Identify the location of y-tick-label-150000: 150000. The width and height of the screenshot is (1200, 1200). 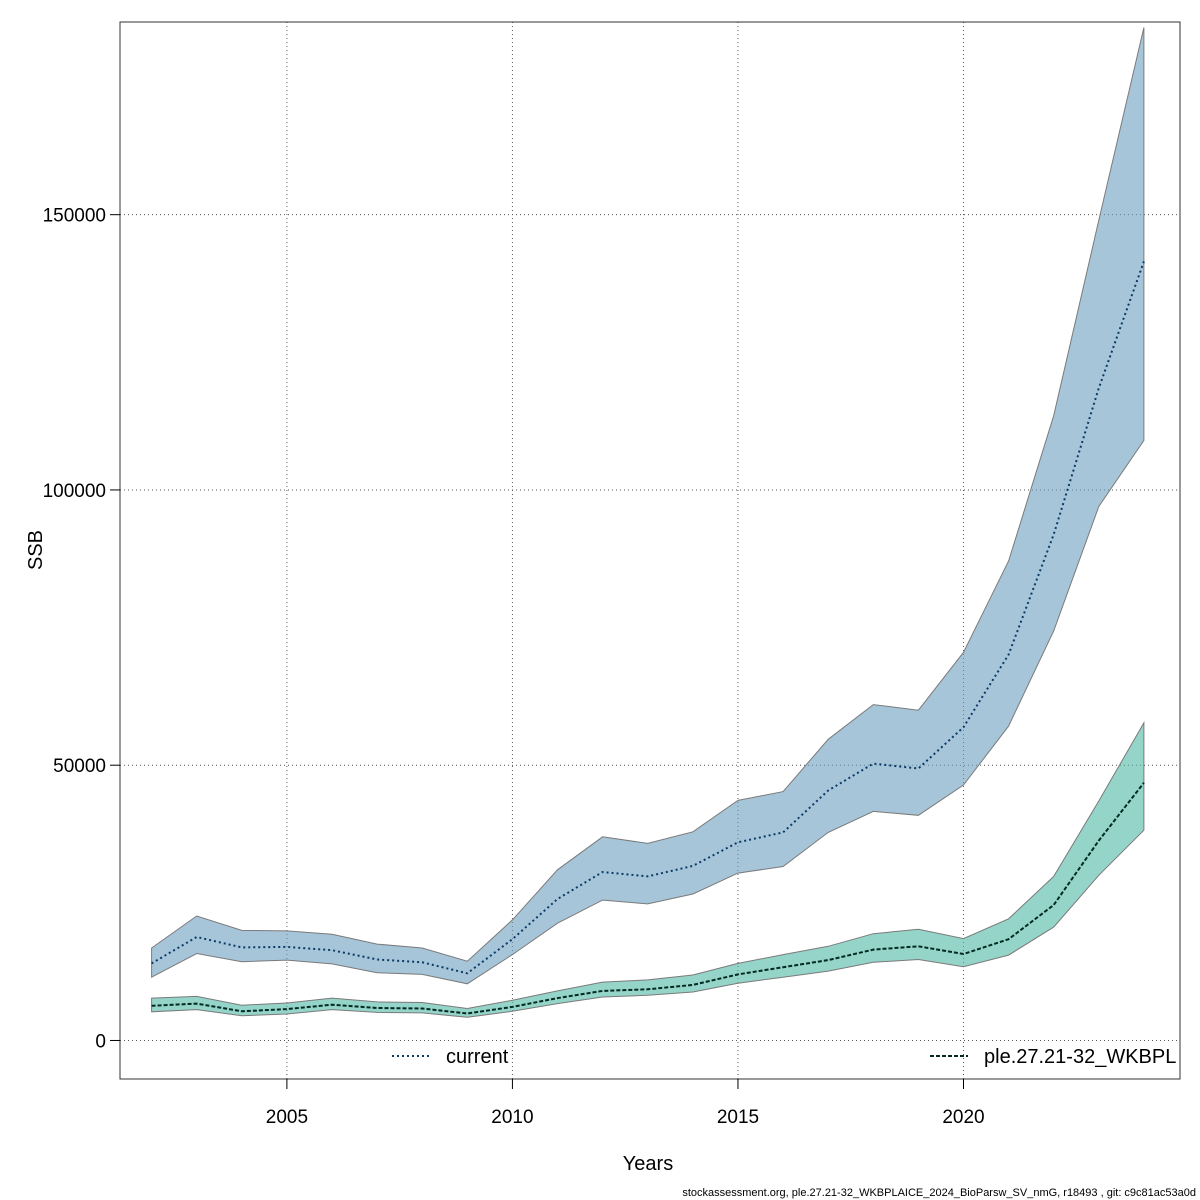
(74, 216).